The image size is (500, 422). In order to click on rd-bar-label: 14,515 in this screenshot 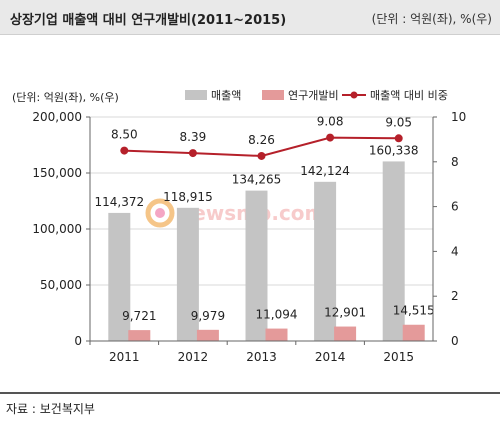, I will do `click(414, 311)`.